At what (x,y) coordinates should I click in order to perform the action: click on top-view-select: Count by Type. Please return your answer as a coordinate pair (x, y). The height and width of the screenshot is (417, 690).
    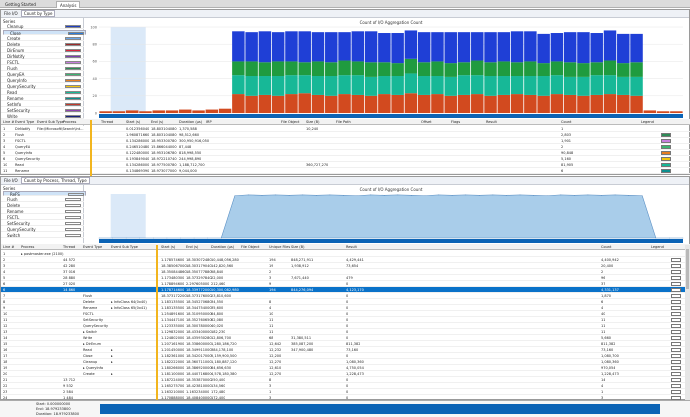
    Looking at the image, I should click on (38, 13).